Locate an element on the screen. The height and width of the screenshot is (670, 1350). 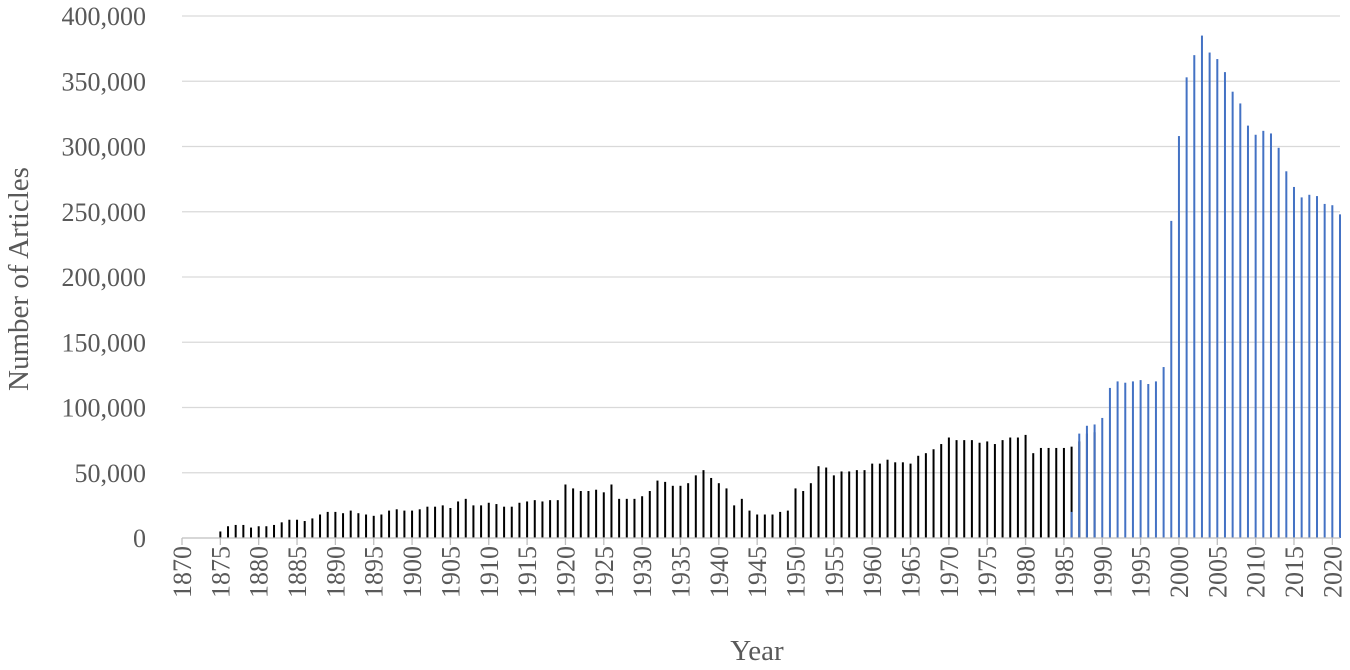
y-tick-label: 100,000 is located at coordinates (104, 408).